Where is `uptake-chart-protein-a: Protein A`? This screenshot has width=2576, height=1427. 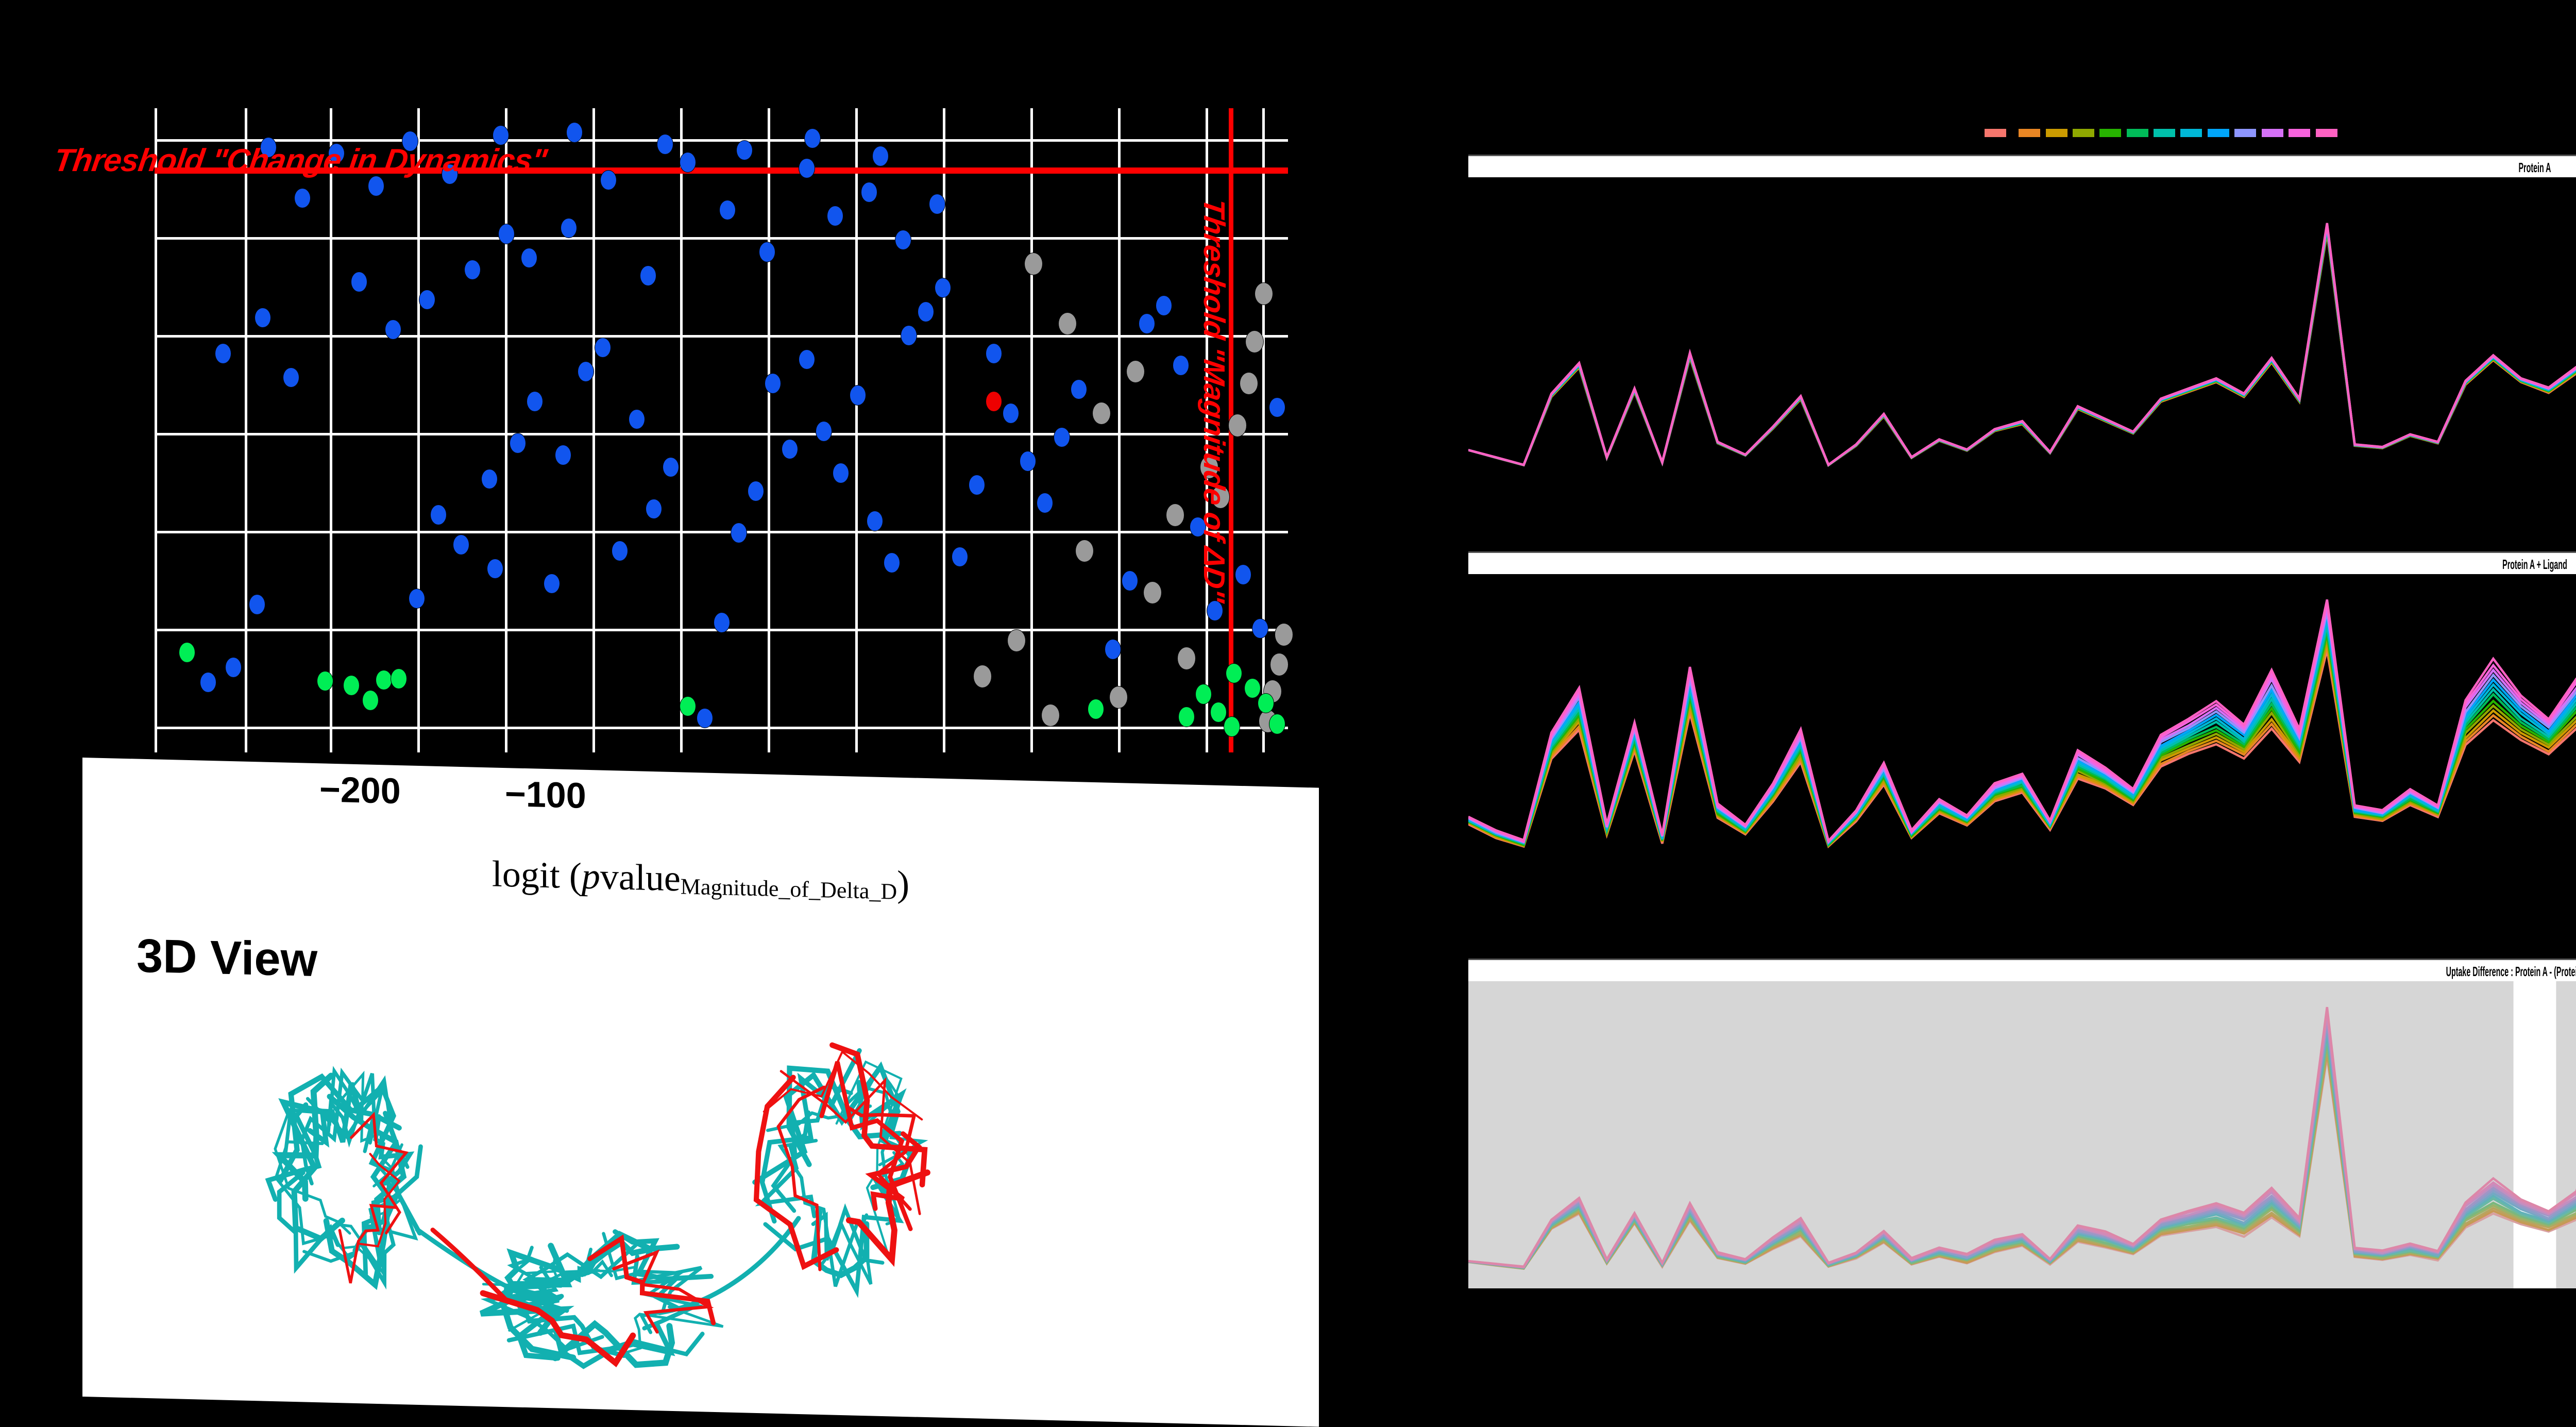
uptake-chart-protein-a: Protein A is located at coordinates (2022, 319).